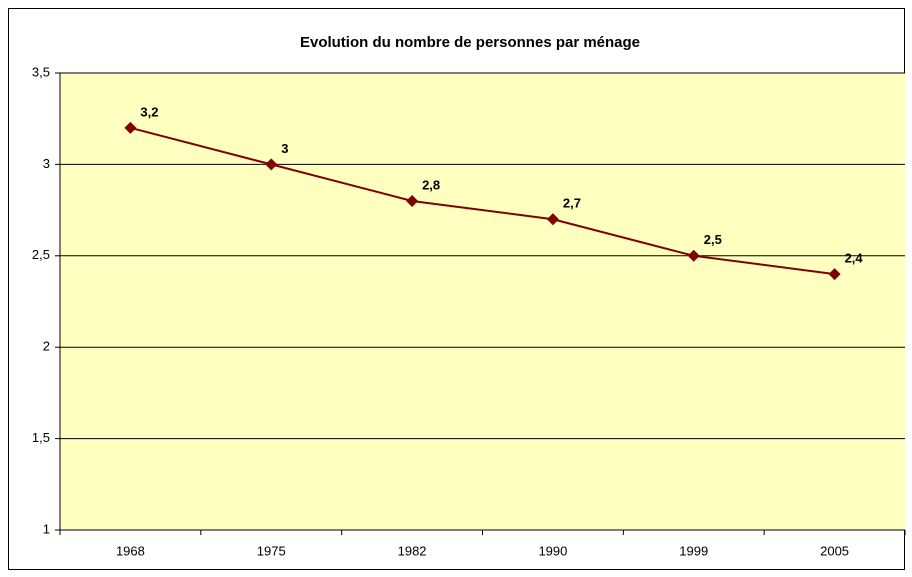  Describe the element at coordinates (41, 254) in the screenshot. I see `y-tick-label: 2,5` at that location.